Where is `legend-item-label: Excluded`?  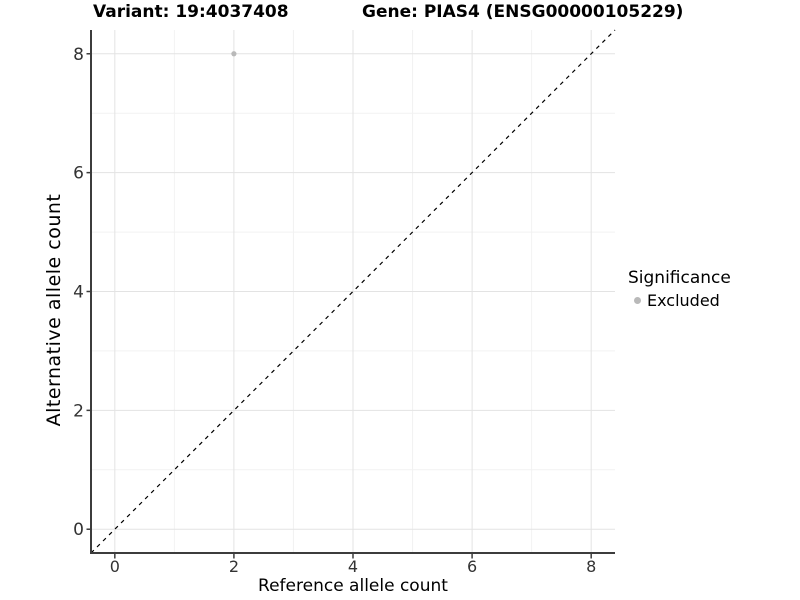 legend-item-label: Excluded is located at coordinates (683, 300).